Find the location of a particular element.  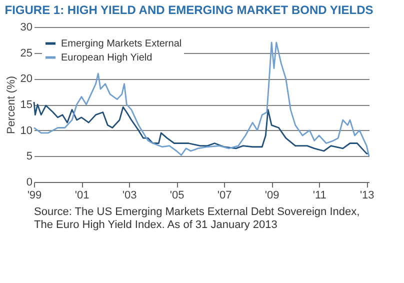

x-tick-label: '07 is located at coordinates (224, 196).